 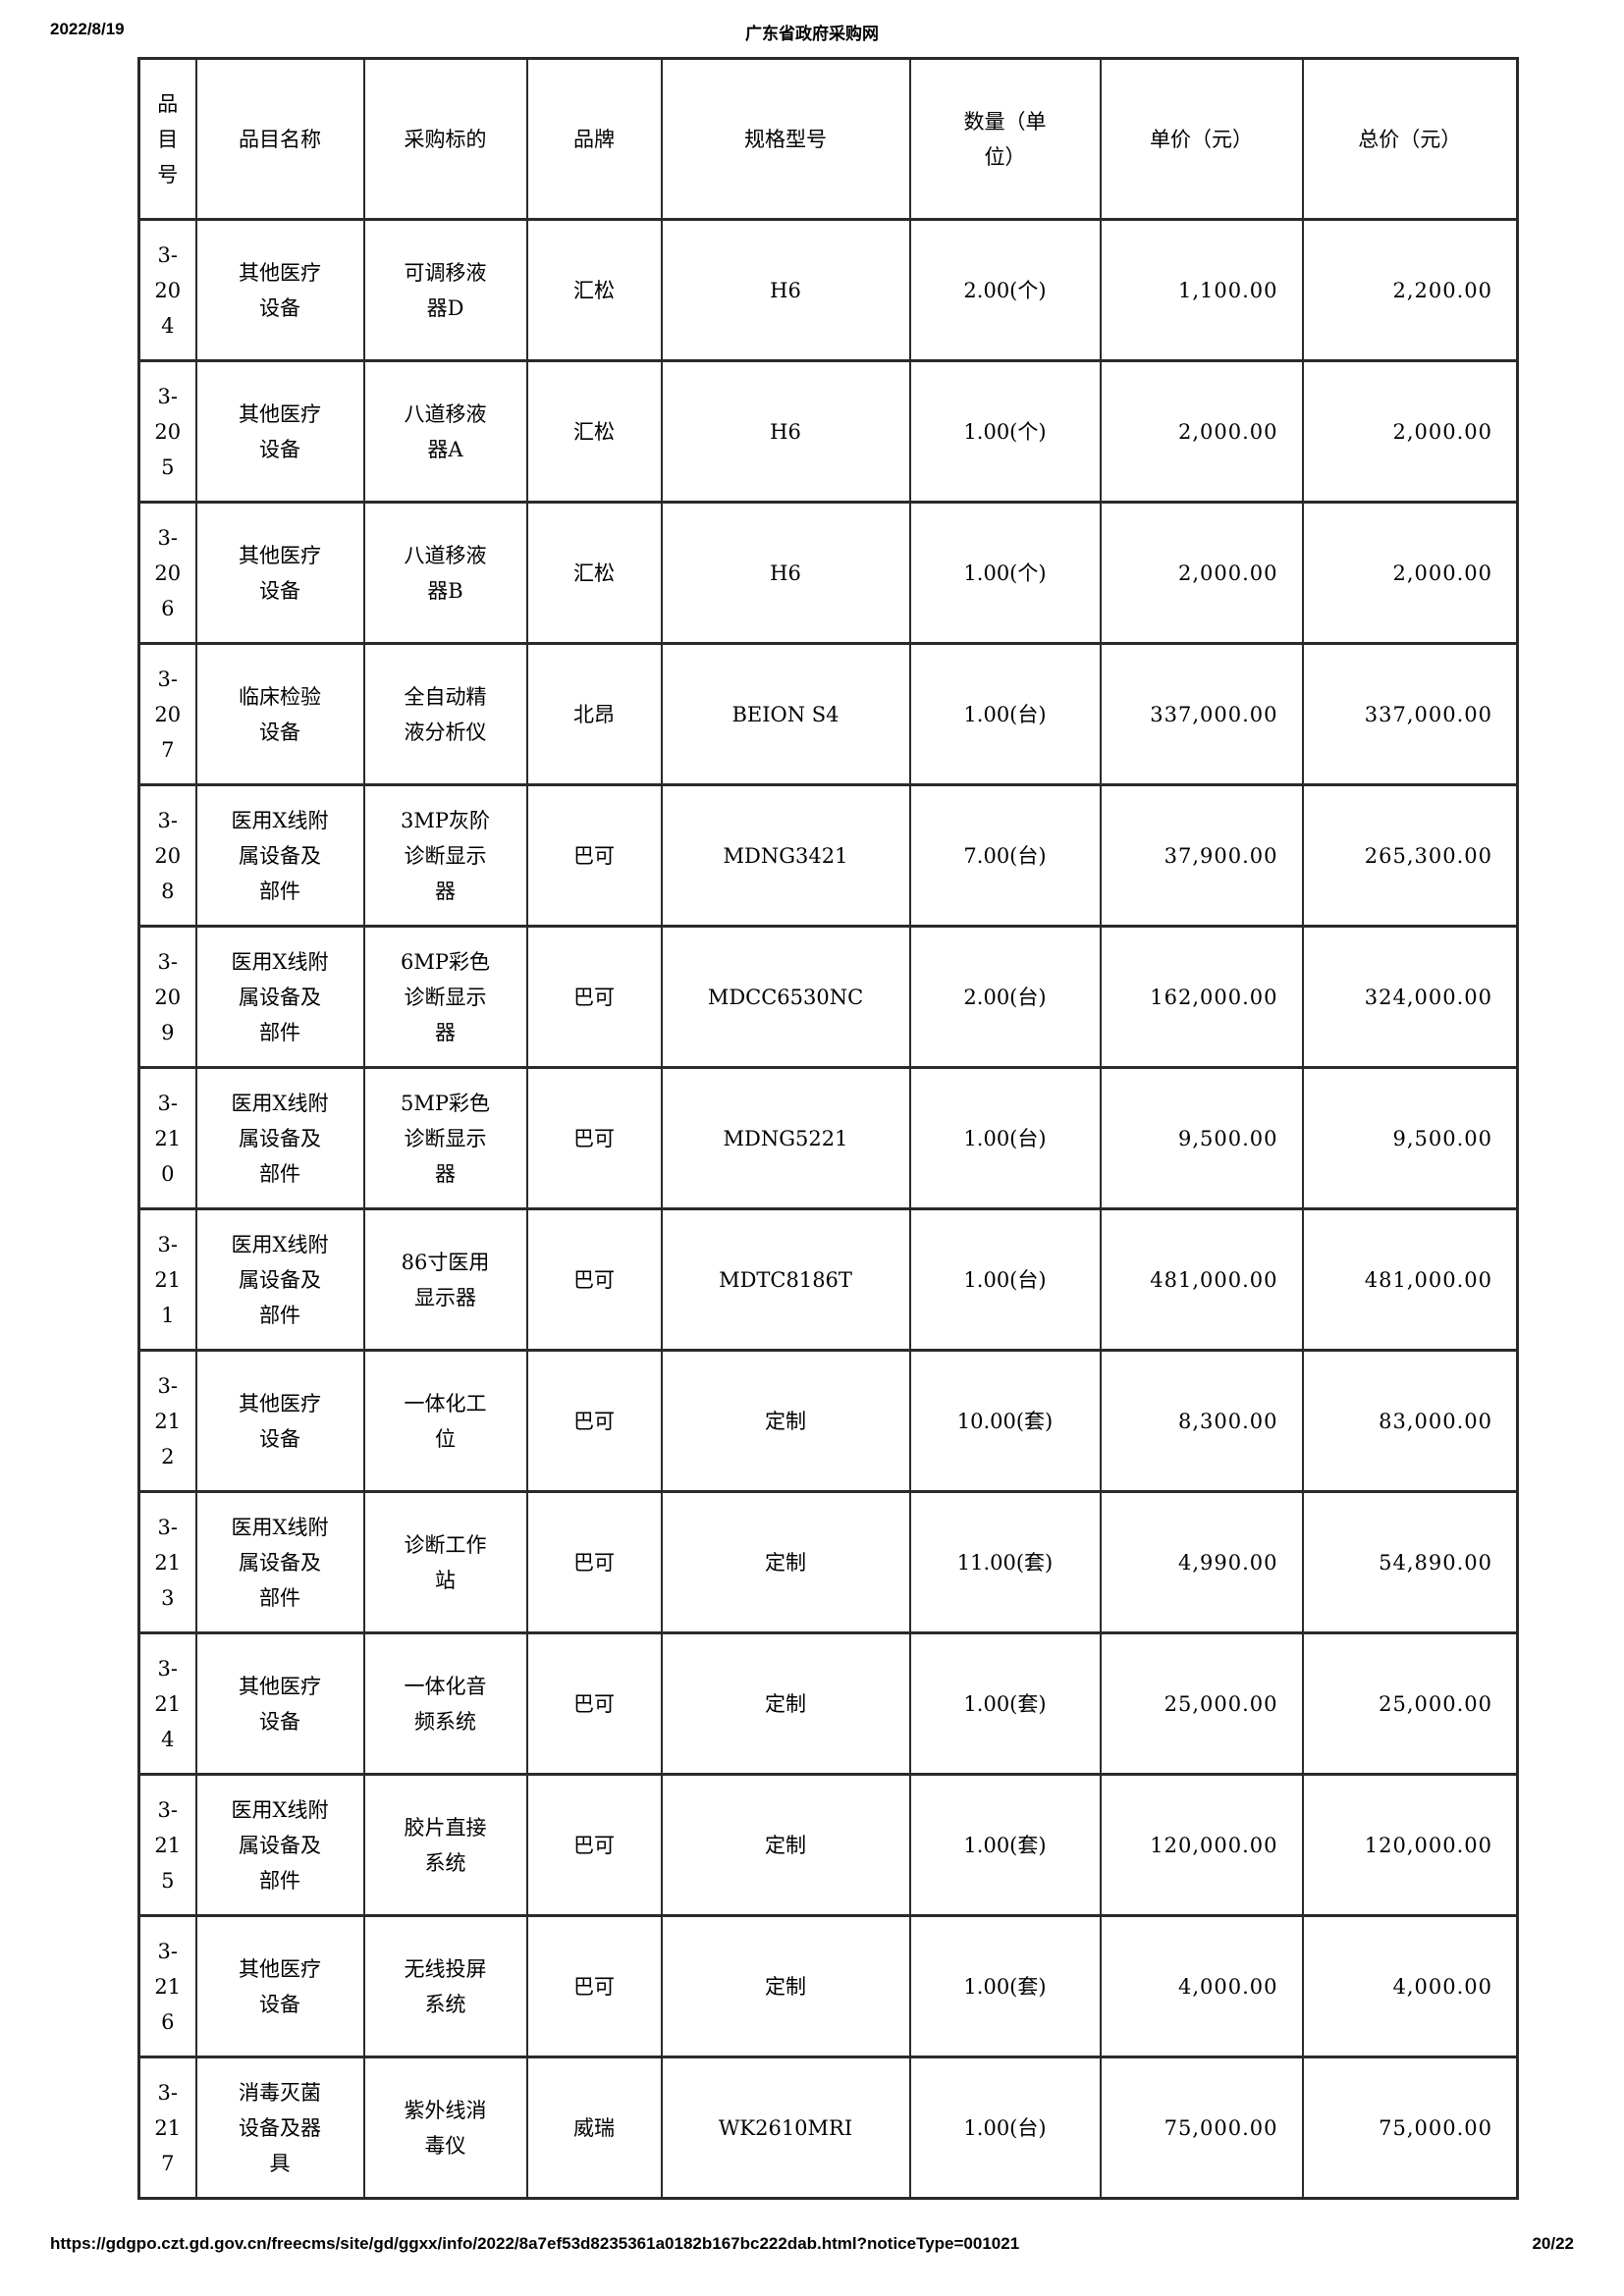 I want to click on cell-unit-price: 162,000.00, so click(x=1201, y=997).